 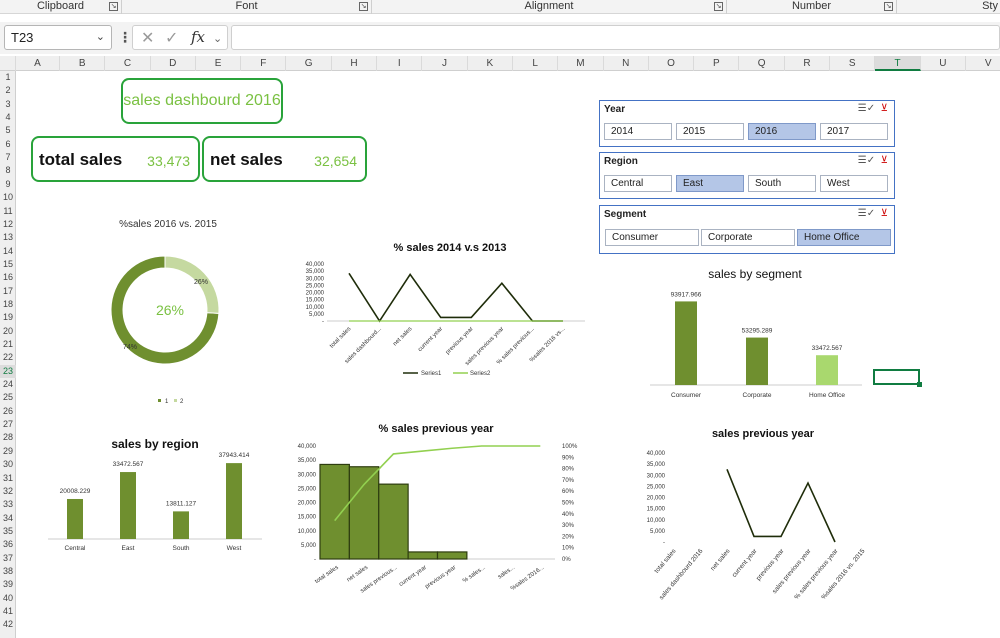 What do you see at coordinates (8, 117) in the screenshot?
I see `row-header-4: 4` at bounding box center [8, 117].